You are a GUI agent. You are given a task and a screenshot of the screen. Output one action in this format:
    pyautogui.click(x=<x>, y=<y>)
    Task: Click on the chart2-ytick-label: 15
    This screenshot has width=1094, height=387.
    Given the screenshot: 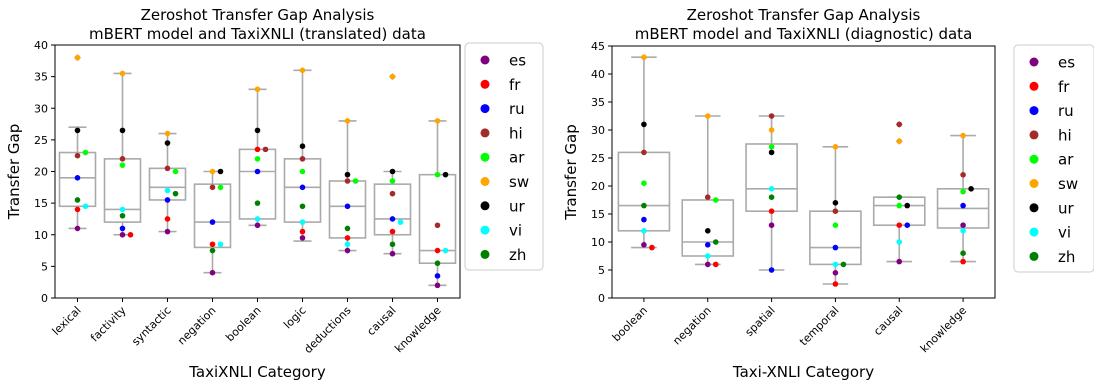 What is the action you would take?
    pyautogui.click(x=598, y=214)
    